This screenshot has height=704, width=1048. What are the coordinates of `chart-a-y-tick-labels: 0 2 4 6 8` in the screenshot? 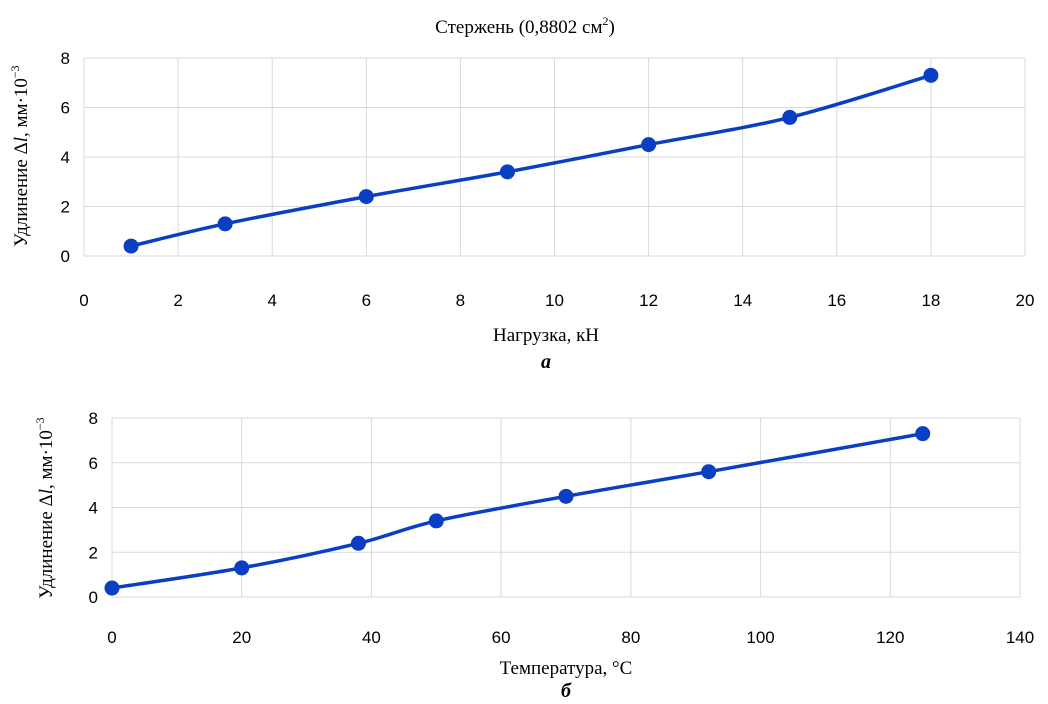 It's located at (65, 157).